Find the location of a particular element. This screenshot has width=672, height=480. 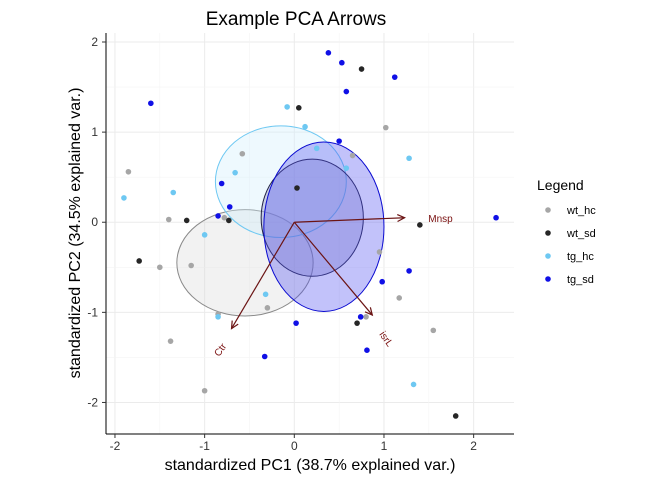

legend-label-tg_sd: tg_sd is located at coordinates (580, 280).